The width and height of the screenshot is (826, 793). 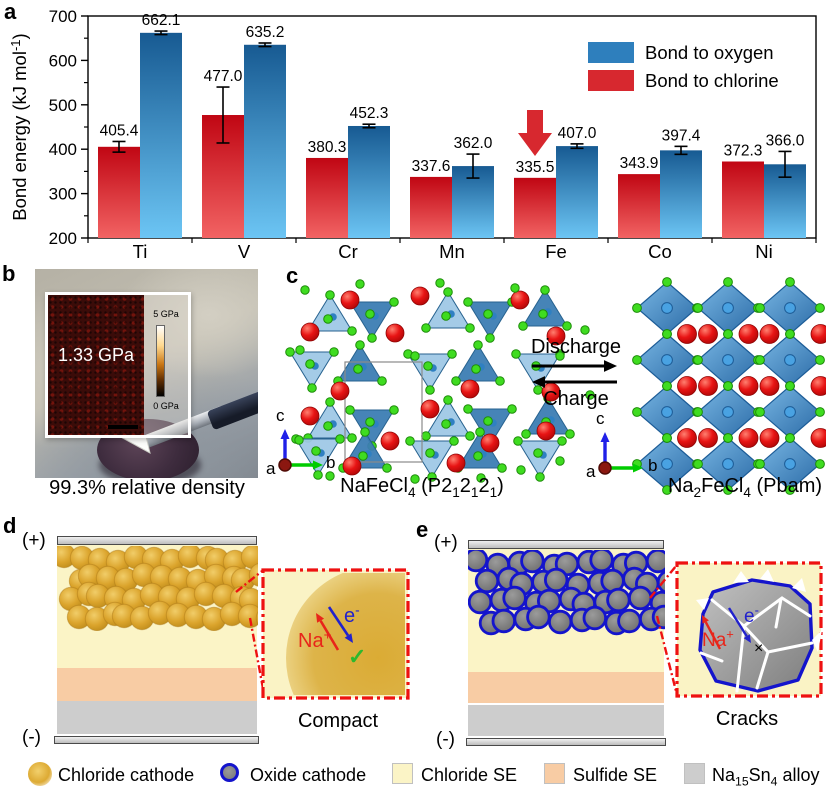 I want to click on panel-c-label: c, so click(x=292, y=275).